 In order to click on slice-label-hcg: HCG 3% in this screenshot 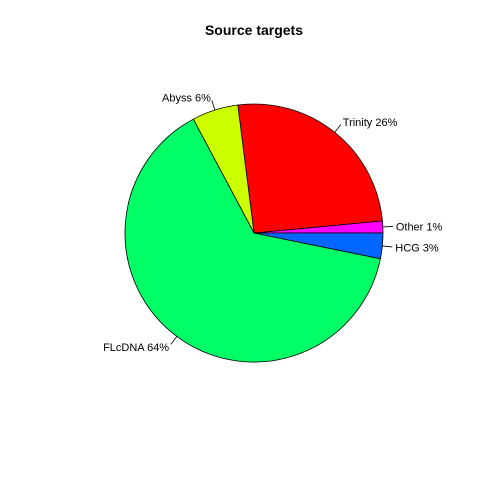, I will do `click(417, 248)`.